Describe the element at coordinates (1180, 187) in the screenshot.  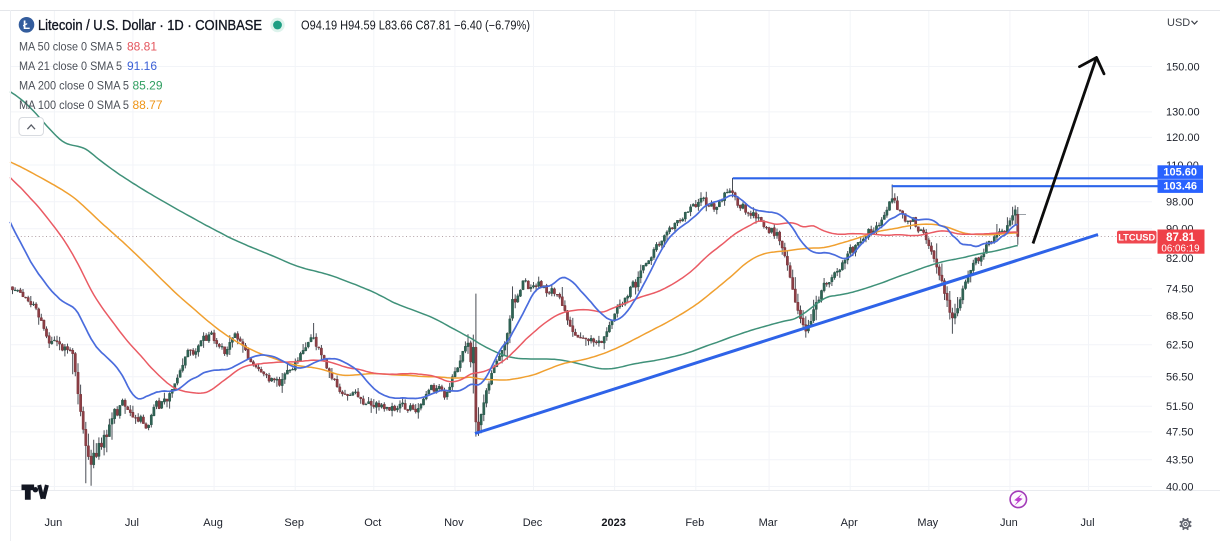
I see `svg-text: 103.46` at that location.